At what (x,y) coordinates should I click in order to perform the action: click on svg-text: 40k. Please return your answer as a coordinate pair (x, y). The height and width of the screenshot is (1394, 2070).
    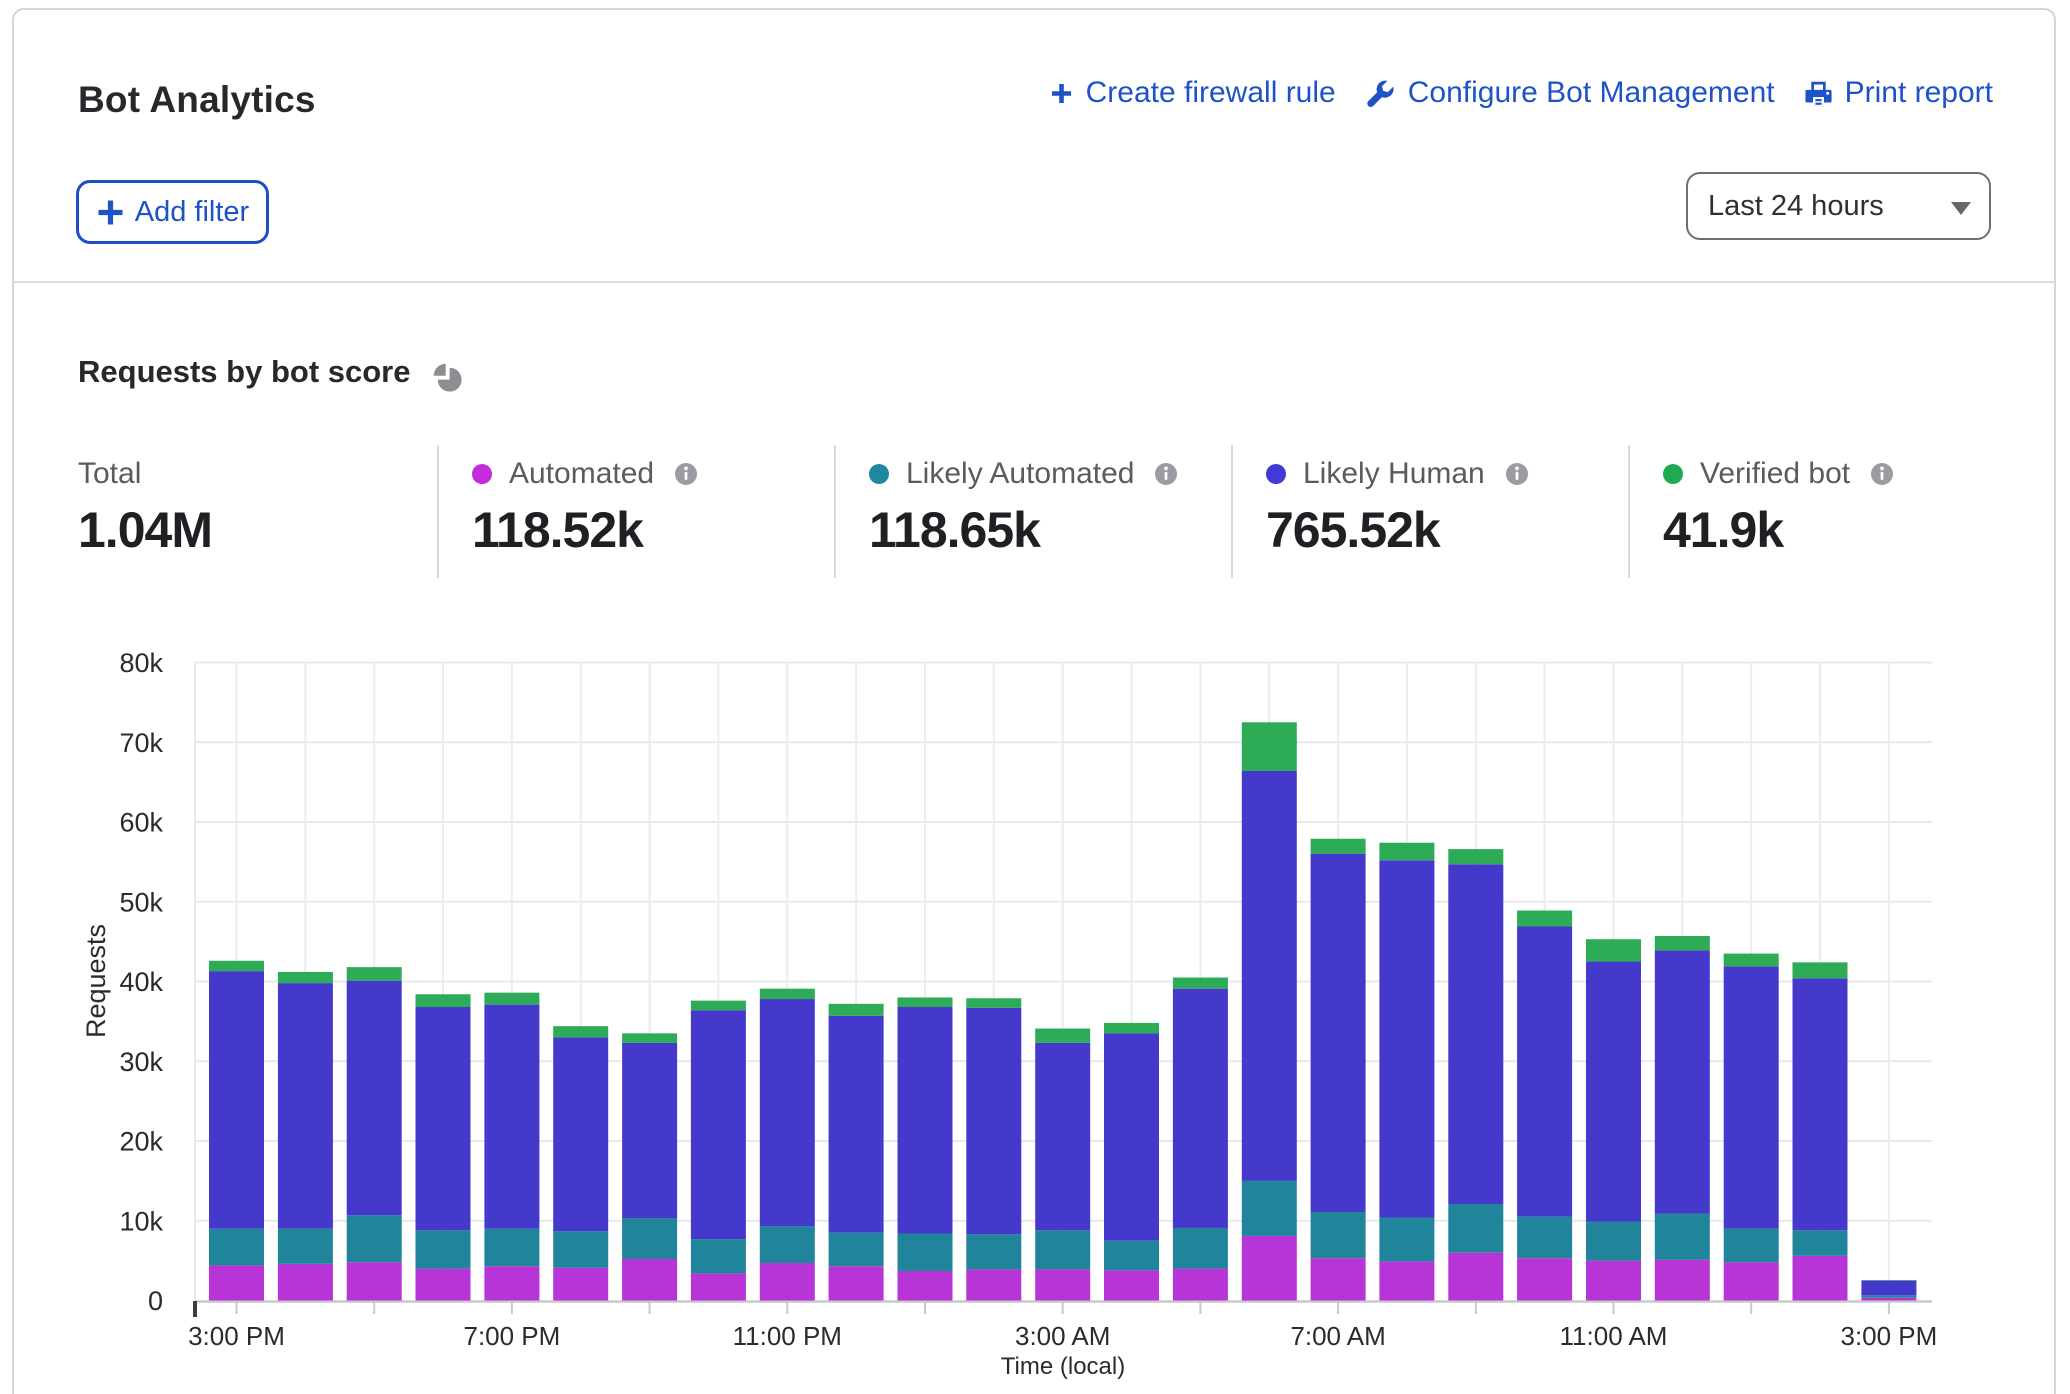
    Looking at the image, I should click on (141, 982).